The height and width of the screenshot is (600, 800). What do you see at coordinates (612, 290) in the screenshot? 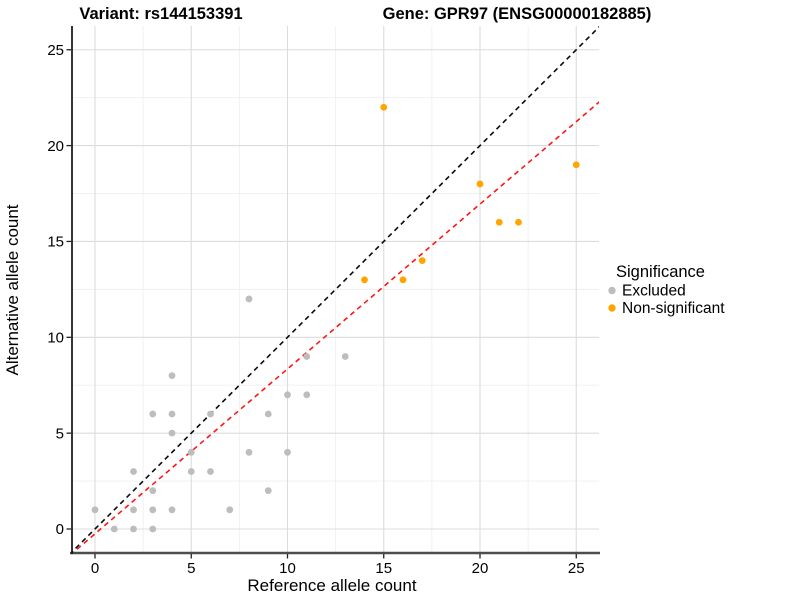
I see `legend-dot-excluded-icon` at bounding box center [612, 290].